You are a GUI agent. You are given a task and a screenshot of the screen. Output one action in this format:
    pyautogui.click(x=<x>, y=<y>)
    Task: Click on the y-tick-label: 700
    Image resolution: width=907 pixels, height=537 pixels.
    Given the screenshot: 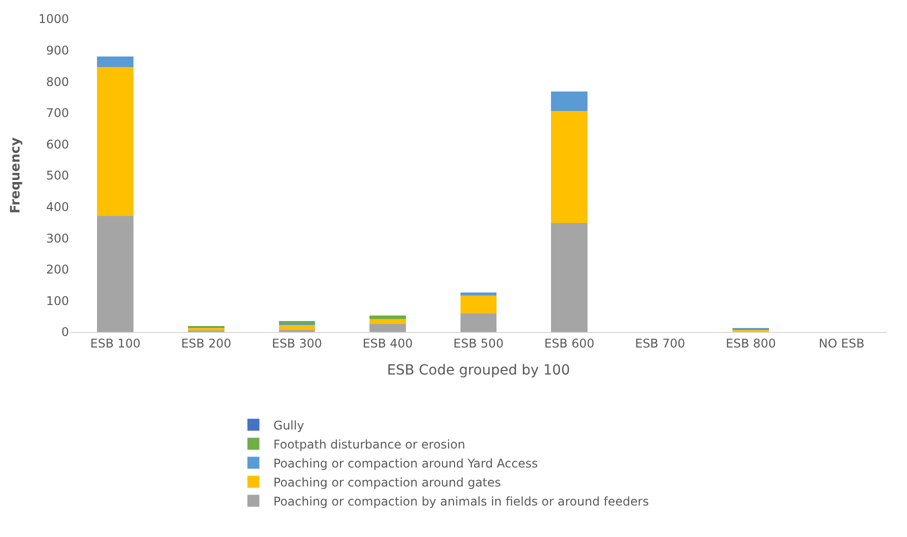 What is the action you would take?
    pyautogui.click(x=57, y=113)
    